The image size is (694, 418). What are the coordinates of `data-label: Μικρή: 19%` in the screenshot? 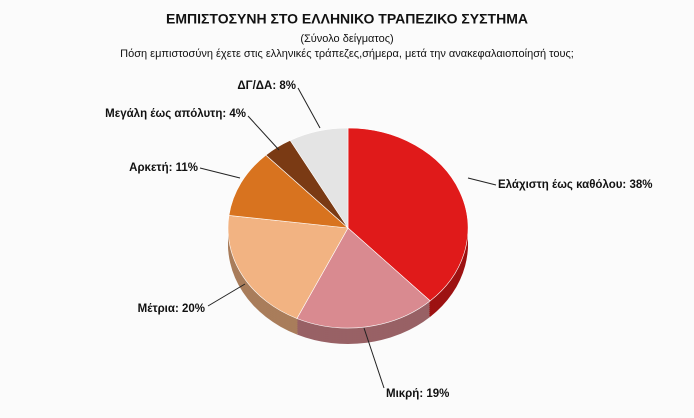 It's located at (417, 394).